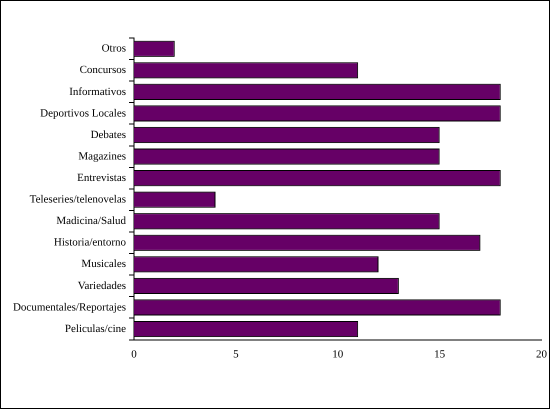 The image size is (550, 409). Describe the element at coordinates (69, 307) in the screenshot. I see `y-tick-label: Documentales/Reportajes` at that location.